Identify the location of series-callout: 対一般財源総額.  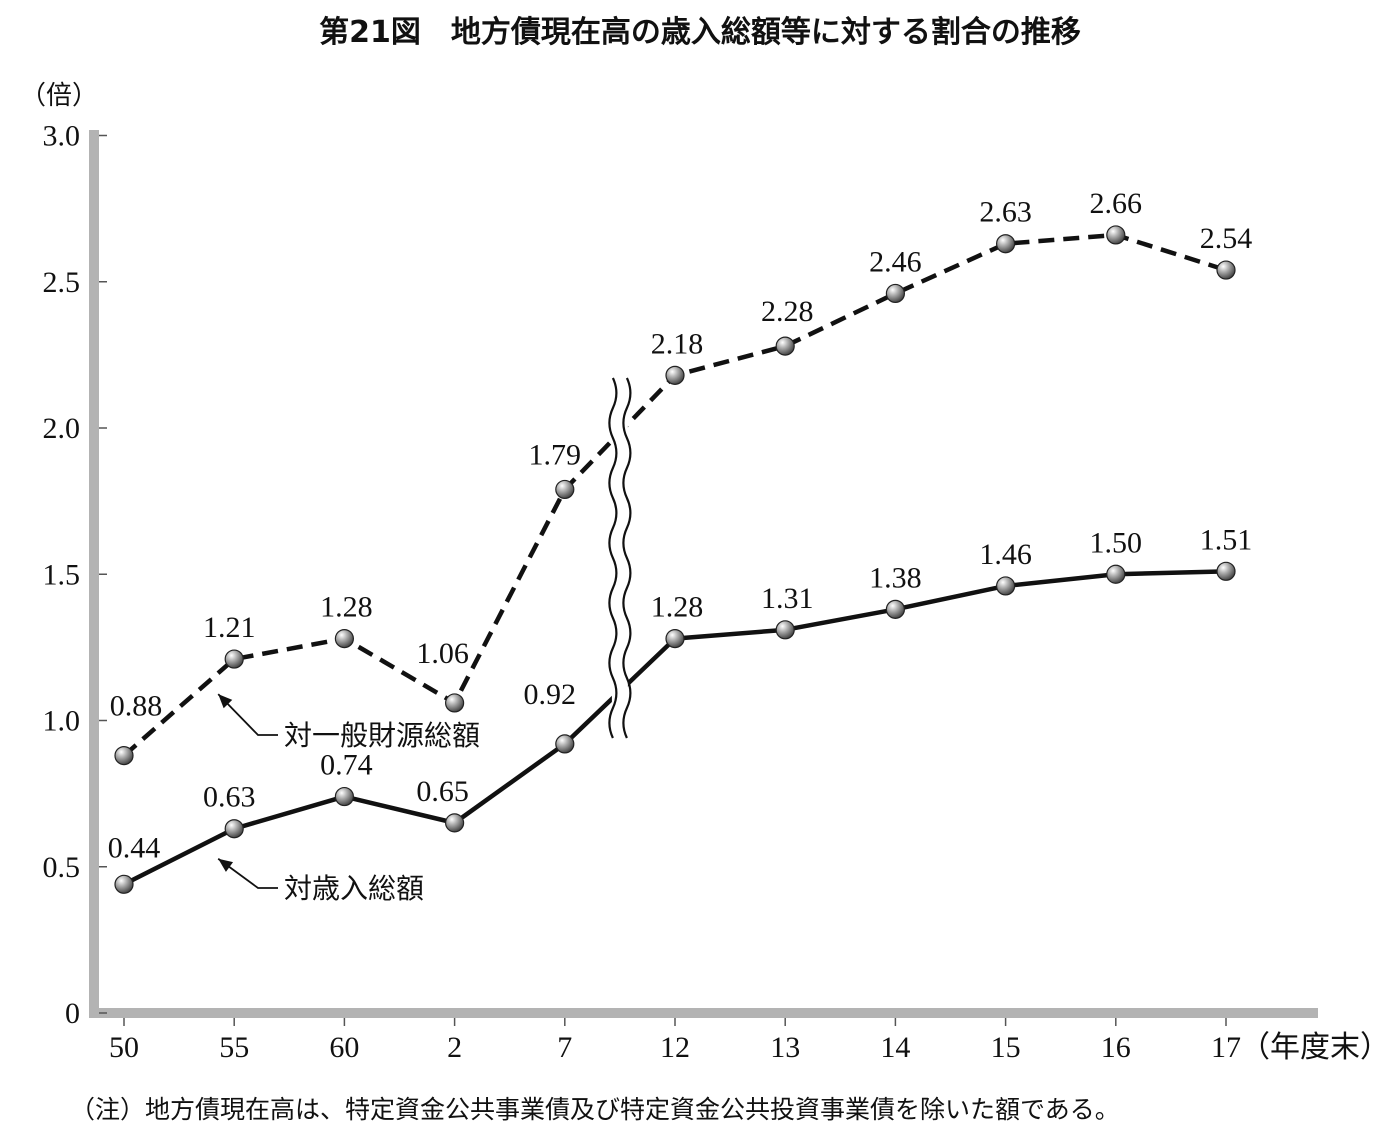
(348, 722).